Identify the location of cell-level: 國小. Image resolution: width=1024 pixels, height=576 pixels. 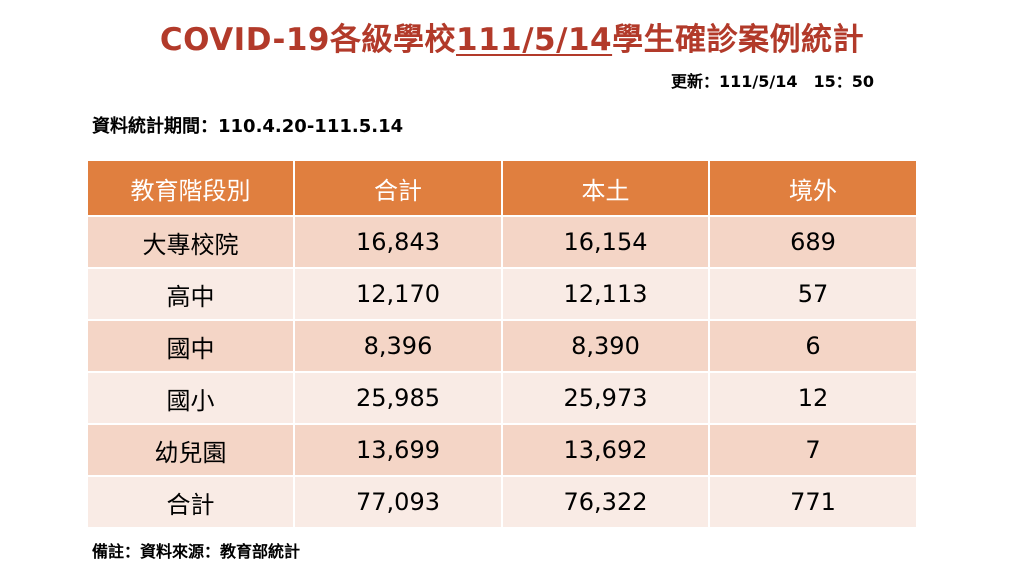
(190, 398).